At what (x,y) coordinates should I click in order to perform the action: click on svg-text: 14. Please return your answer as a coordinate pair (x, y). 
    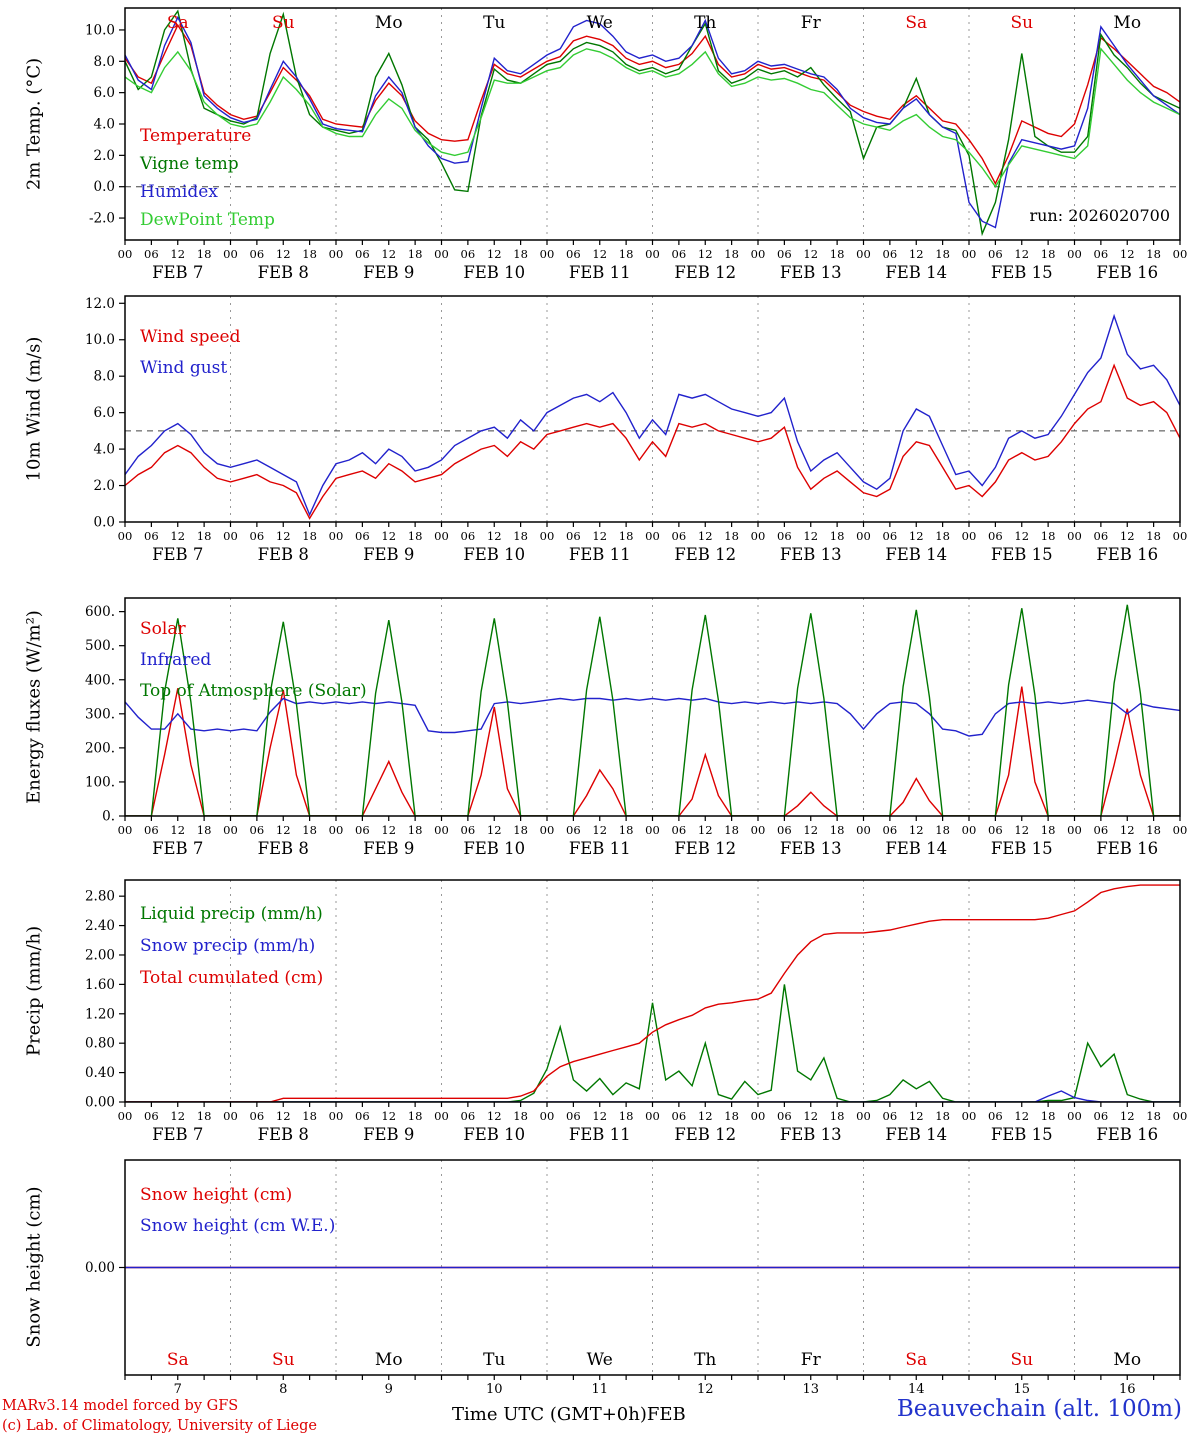
    Looking at the image, I should click on (916, 1389).